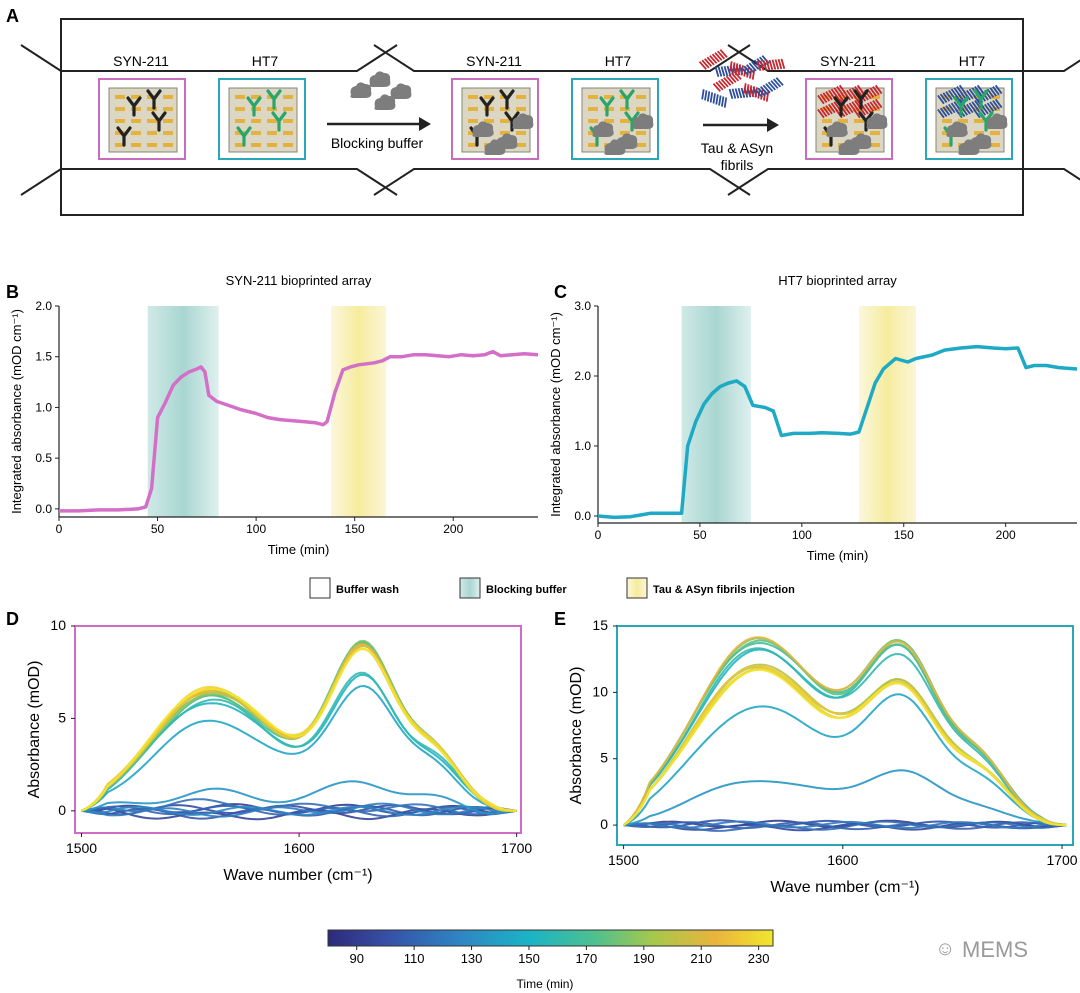 The image size is (1080, 993). I want to click on chart-title: SYN-211 bioprinted array, so click(299, 280).